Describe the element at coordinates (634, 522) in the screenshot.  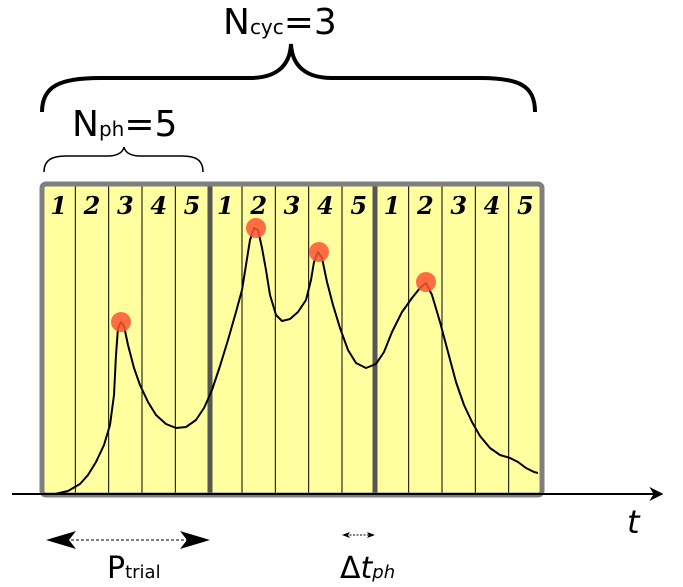
I see `time-axis-label: t` at that location.